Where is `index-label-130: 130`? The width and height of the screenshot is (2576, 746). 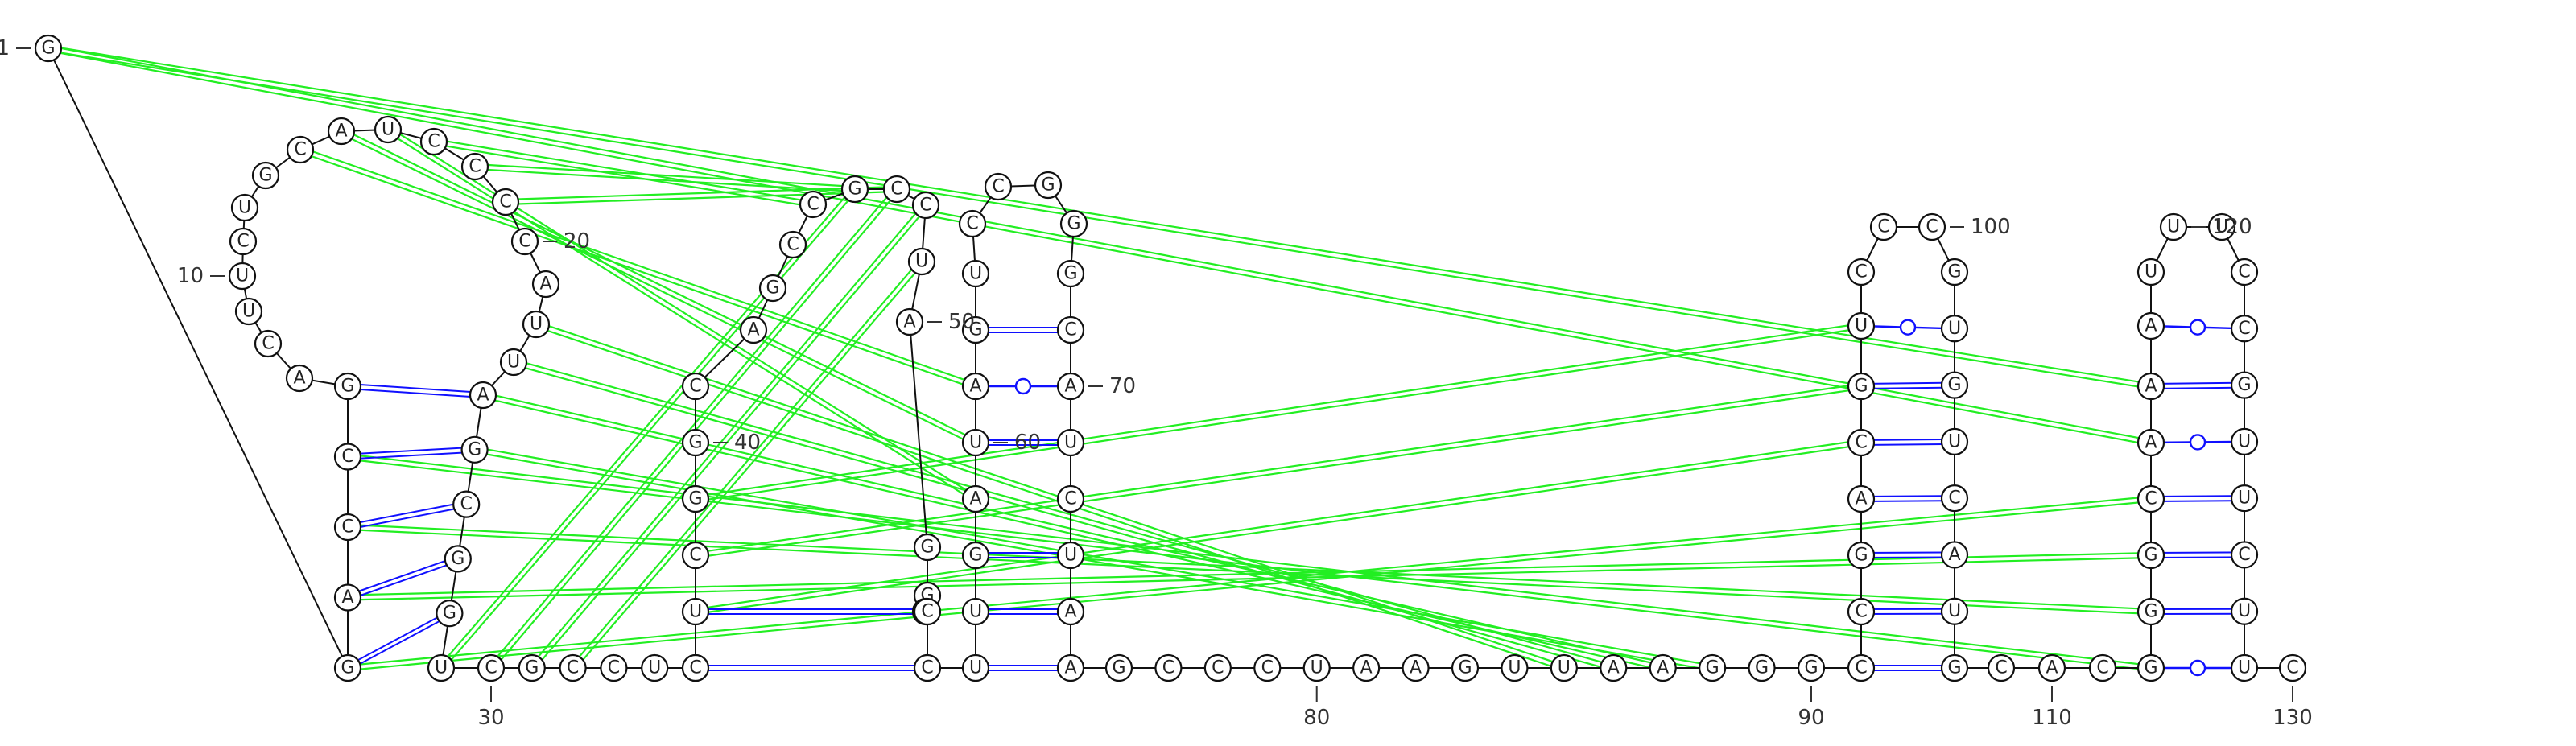
index-label-130: 130 is located at coordinates (2293, 708).